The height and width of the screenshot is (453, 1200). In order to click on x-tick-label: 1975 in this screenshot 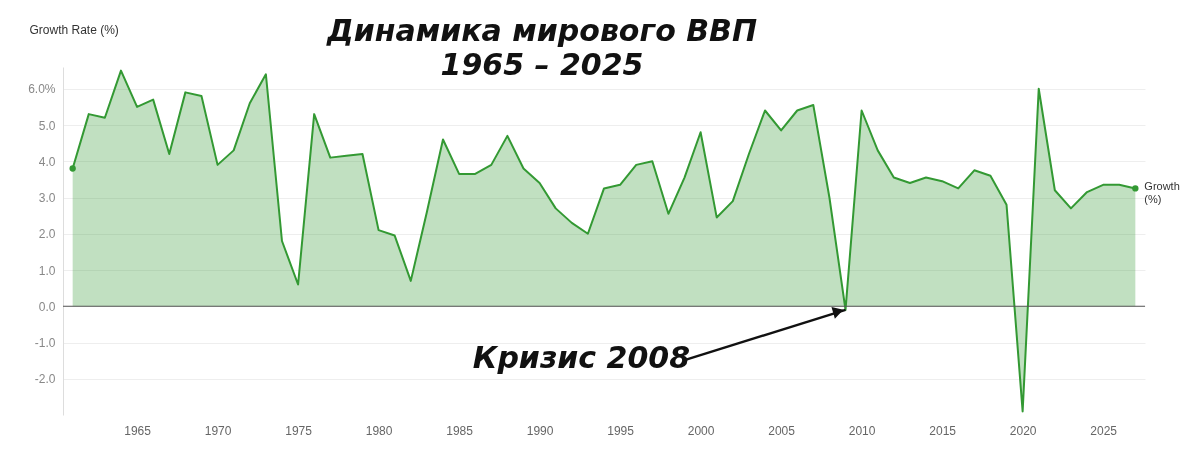, I will do `click(299, 430)`.